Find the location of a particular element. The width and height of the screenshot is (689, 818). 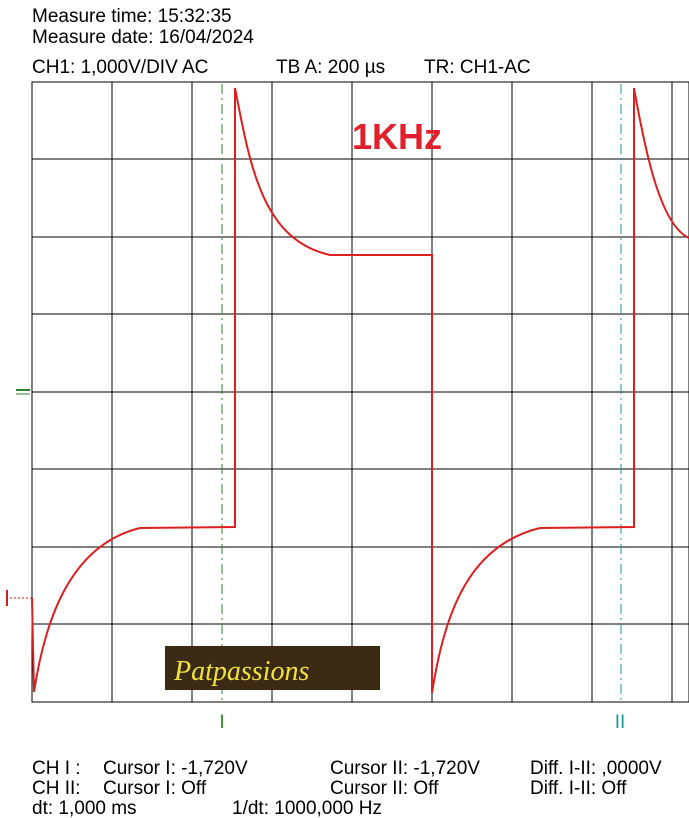

footer-text: Cursor I: -1,720V is located at coordinates (175, 768).